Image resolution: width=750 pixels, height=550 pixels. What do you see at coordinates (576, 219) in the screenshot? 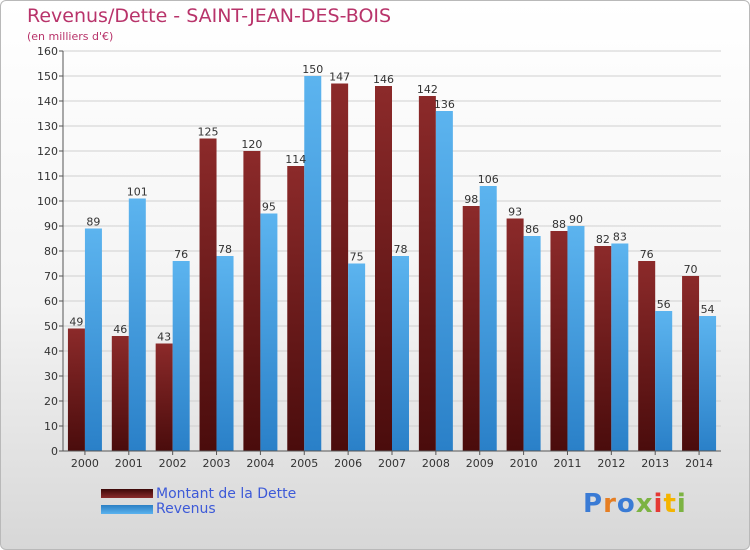
I see `data-label-revenus: 90` at bounding box center [576, 219].